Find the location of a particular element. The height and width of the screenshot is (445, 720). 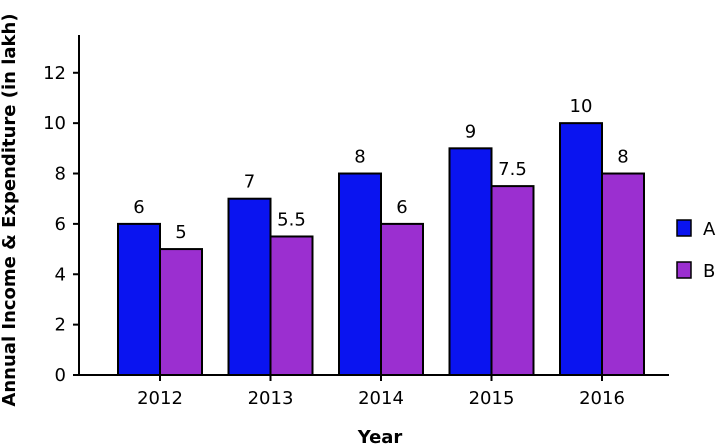

bar-b-2015 is located at coordinates (512, 280).